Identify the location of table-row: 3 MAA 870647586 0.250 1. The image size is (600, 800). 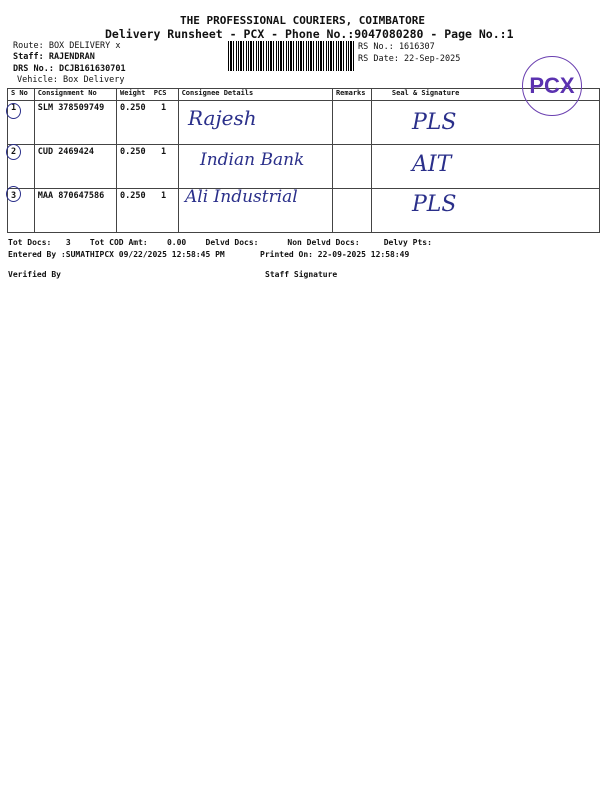
(303, 210).